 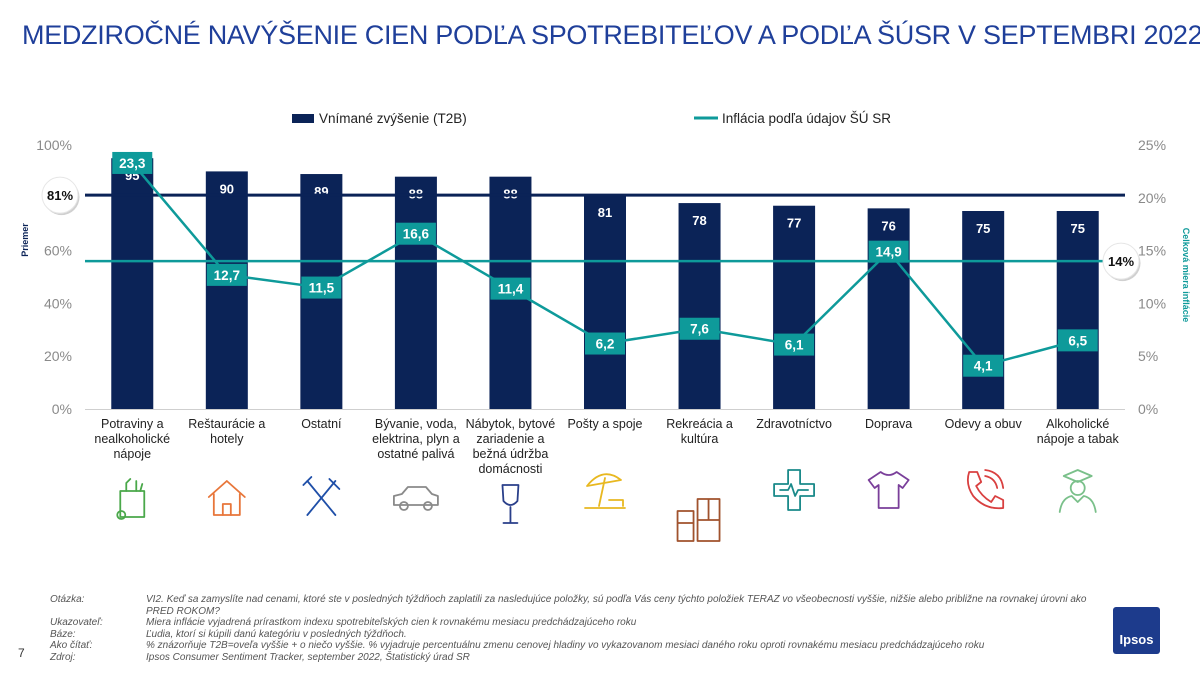 I want to click on right-tick-label: 10%, so click(x=1152, y=303).